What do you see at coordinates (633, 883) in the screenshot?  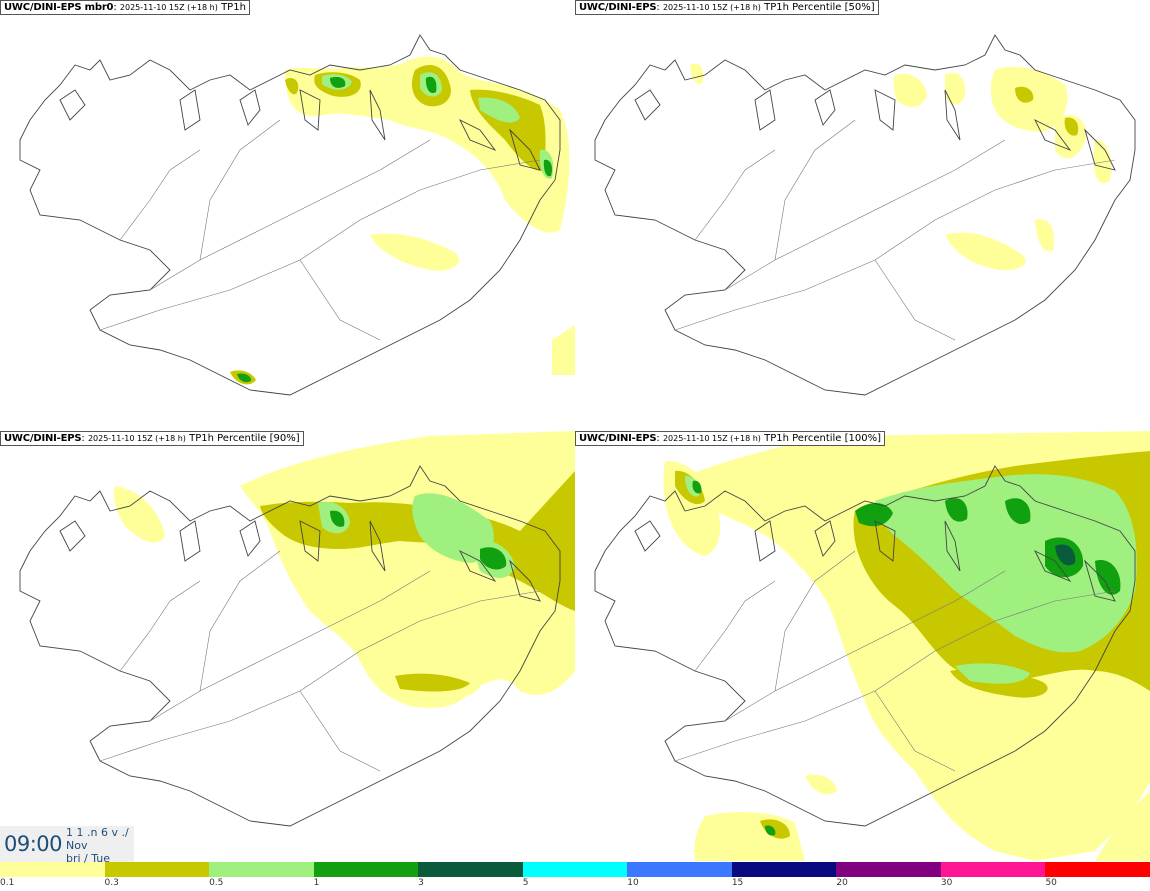 I see `colorbar-tick-label: 10` at bounding box center [633, 883].